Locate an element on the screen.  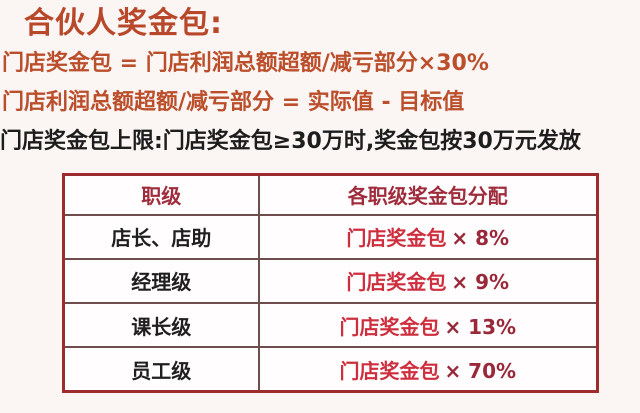
header-level: 职级 is located at coordinates (161, 194).